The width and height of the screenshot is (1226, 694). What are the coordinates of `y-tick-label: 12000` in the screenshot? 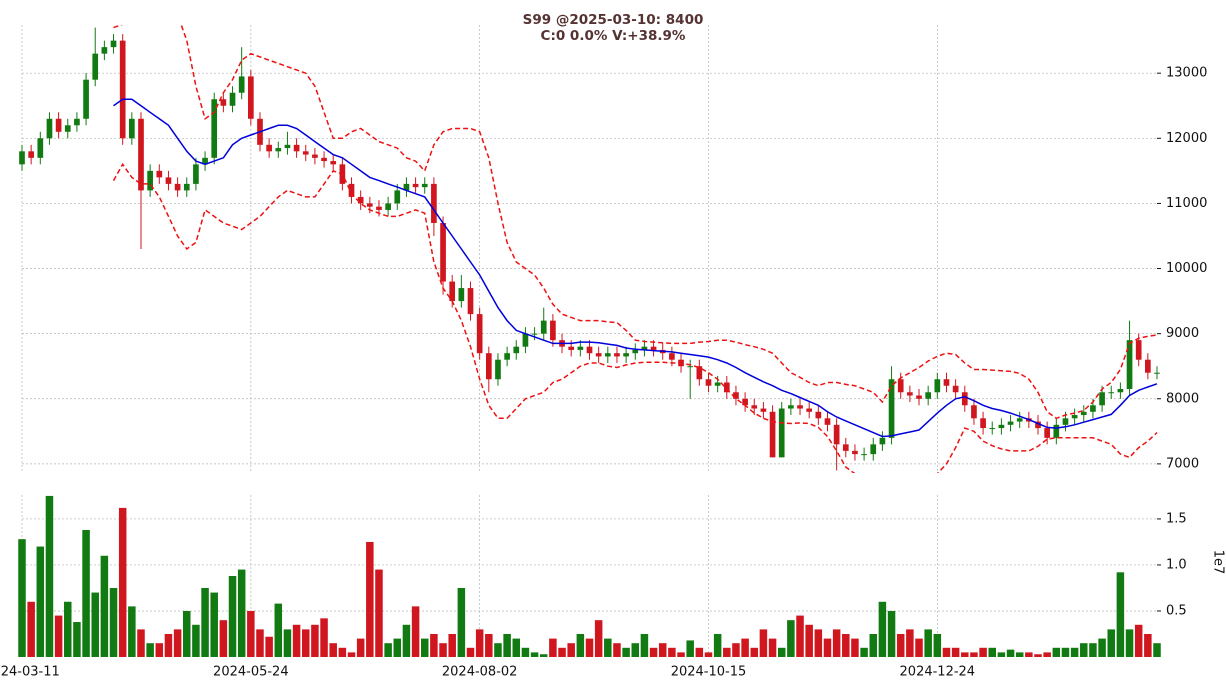 It's located at (1186, 138).